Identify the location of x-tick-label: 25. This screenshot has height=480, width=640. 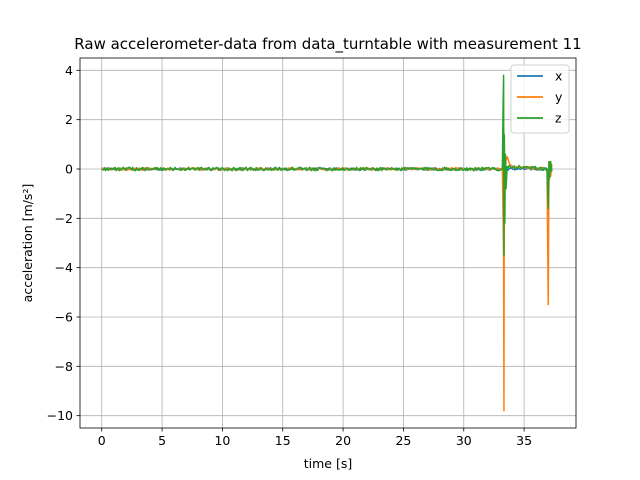
(403, 440).